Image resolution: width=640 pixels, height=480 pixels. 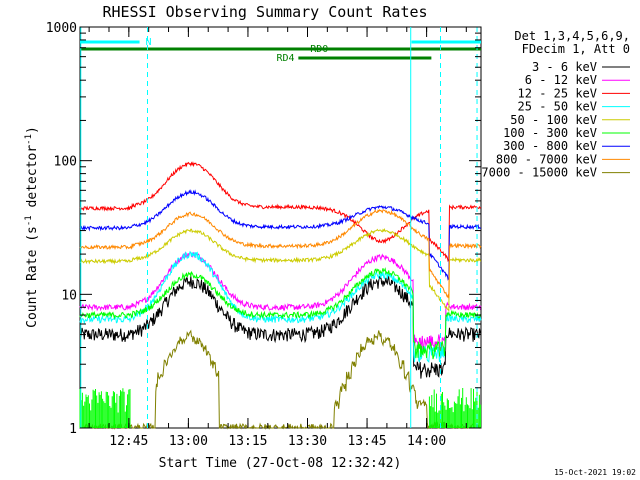 What do you see at coordinates (73, 429) in the screenshot?
I see `y-tick-label: 1` at bounding box center [73, 429].